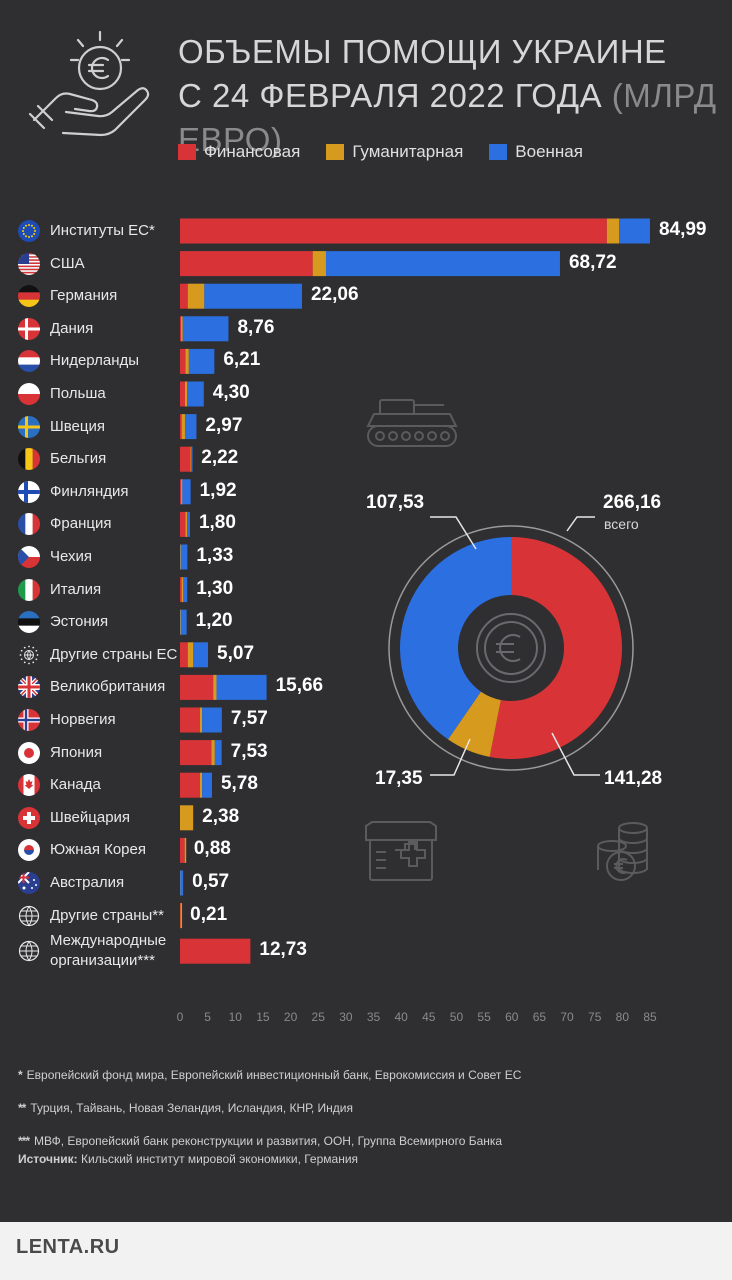 The height and width of the screenshot is (1280, 732). Describe the element at coordinates (346, 1017) in the screenshot. I see `x-tick-label: 30` at that location.